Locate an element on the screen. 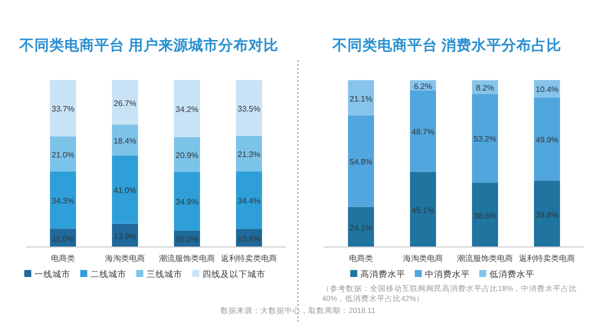  data-label: 34.3% is located at coordinates (63, 201).